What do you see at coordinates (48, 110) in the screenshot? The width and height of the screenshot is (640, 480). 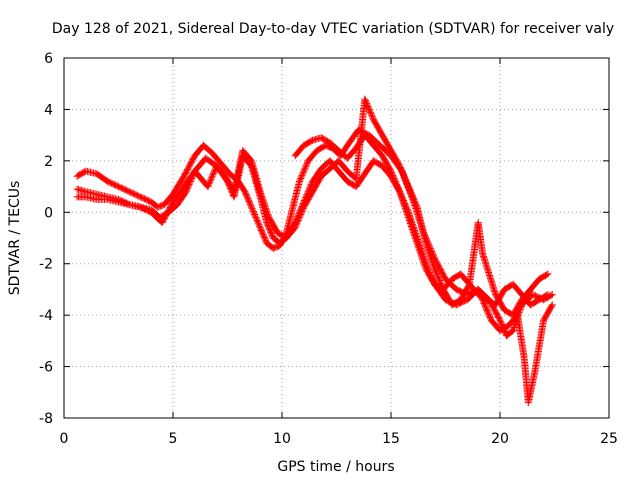 I see `y-tick-label: 4` at bounding box center [48, 110].